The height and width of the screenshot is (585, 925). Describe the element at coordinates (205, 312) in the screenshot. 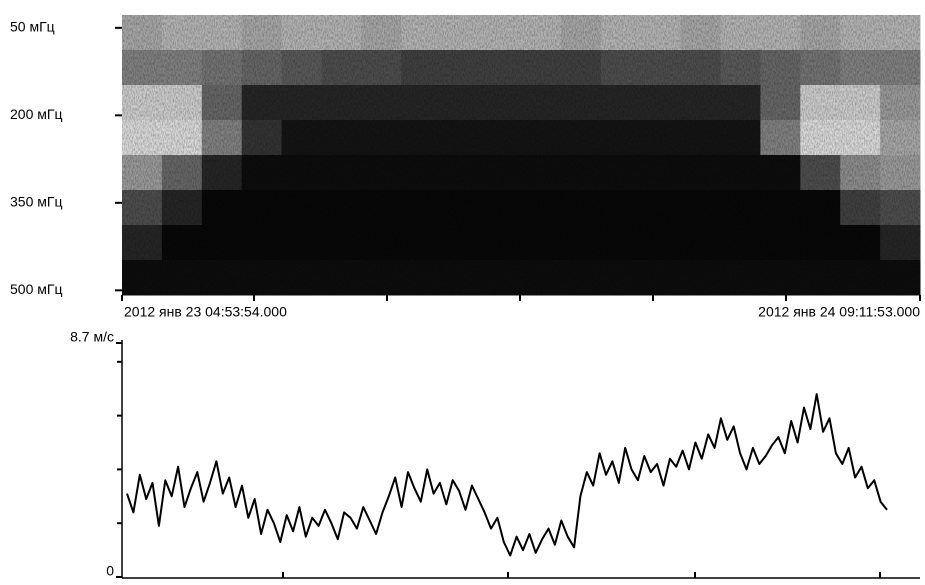

I see `x-start-label: 2012 янв 23 04:53:54.000` at that location.